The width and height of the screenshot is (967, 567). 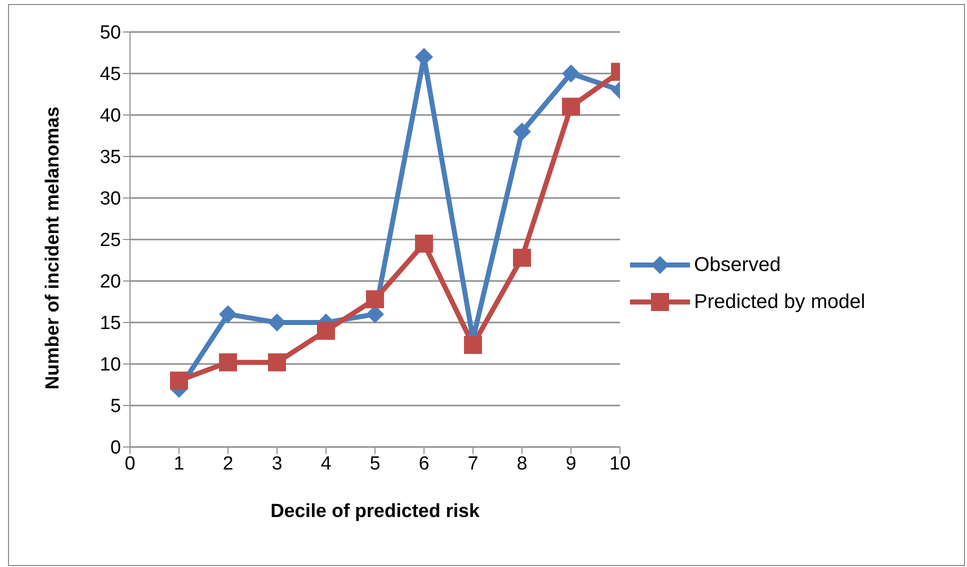 What do you see at coordinates (179, 463) in the screenshot?
I see `x-tick-label: 1` at bounding box center [179, 463].